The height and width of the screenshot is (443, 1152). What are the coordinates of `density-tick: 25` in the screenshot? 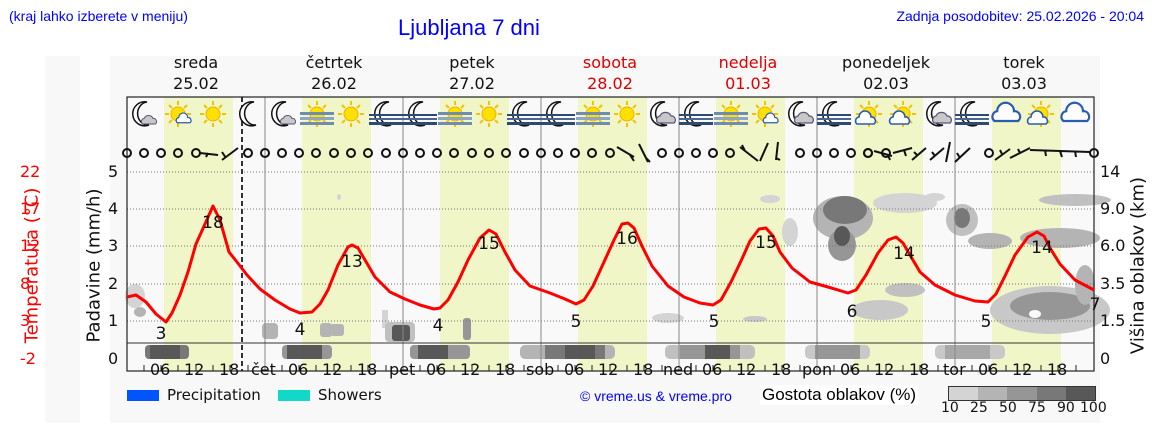 It's located at (979, 408).